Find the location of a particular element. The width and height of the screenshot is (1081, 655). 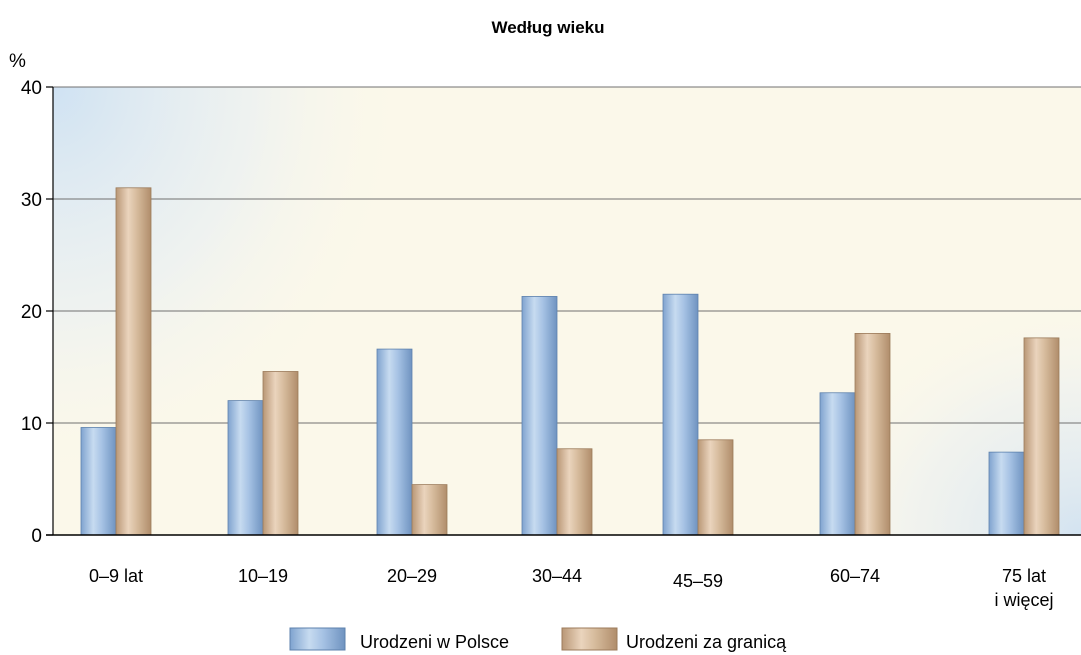

x-category-label: i więcej is located at coordinates (1023, 600).